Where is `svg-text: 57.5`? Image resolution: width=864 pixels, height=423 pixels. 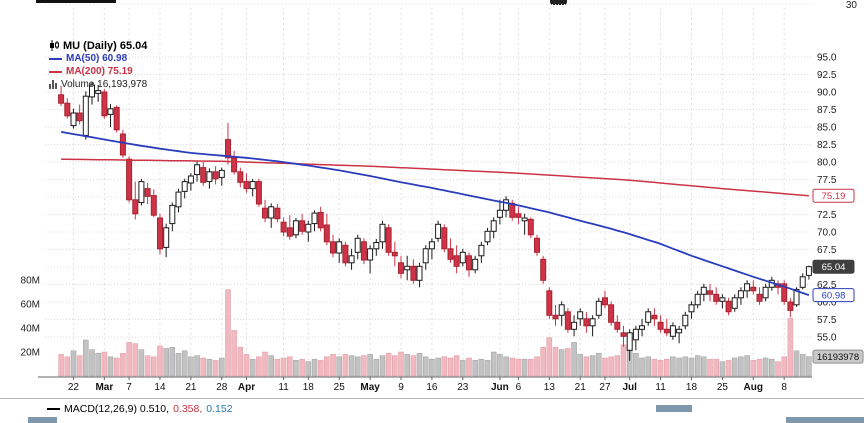
svg-text: 57.5 is located at coordinates (827, 320).